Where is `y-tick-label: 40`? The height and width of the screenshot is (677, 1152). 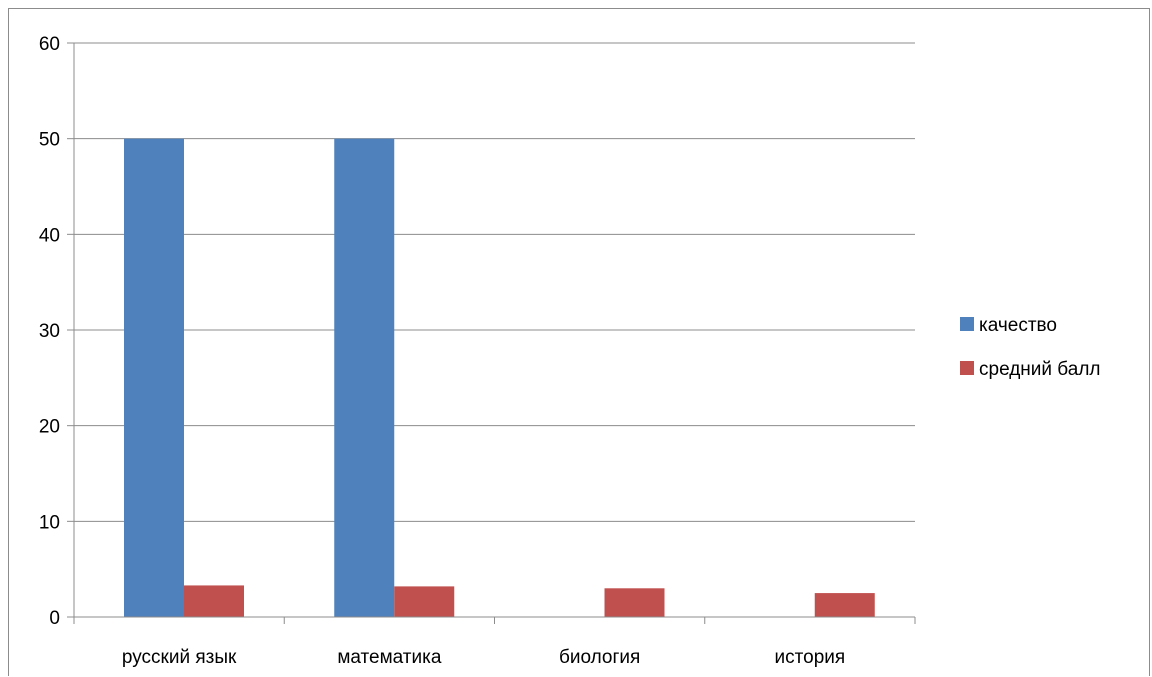 y-tick-label: 40 is located at coordinates (49, 235).